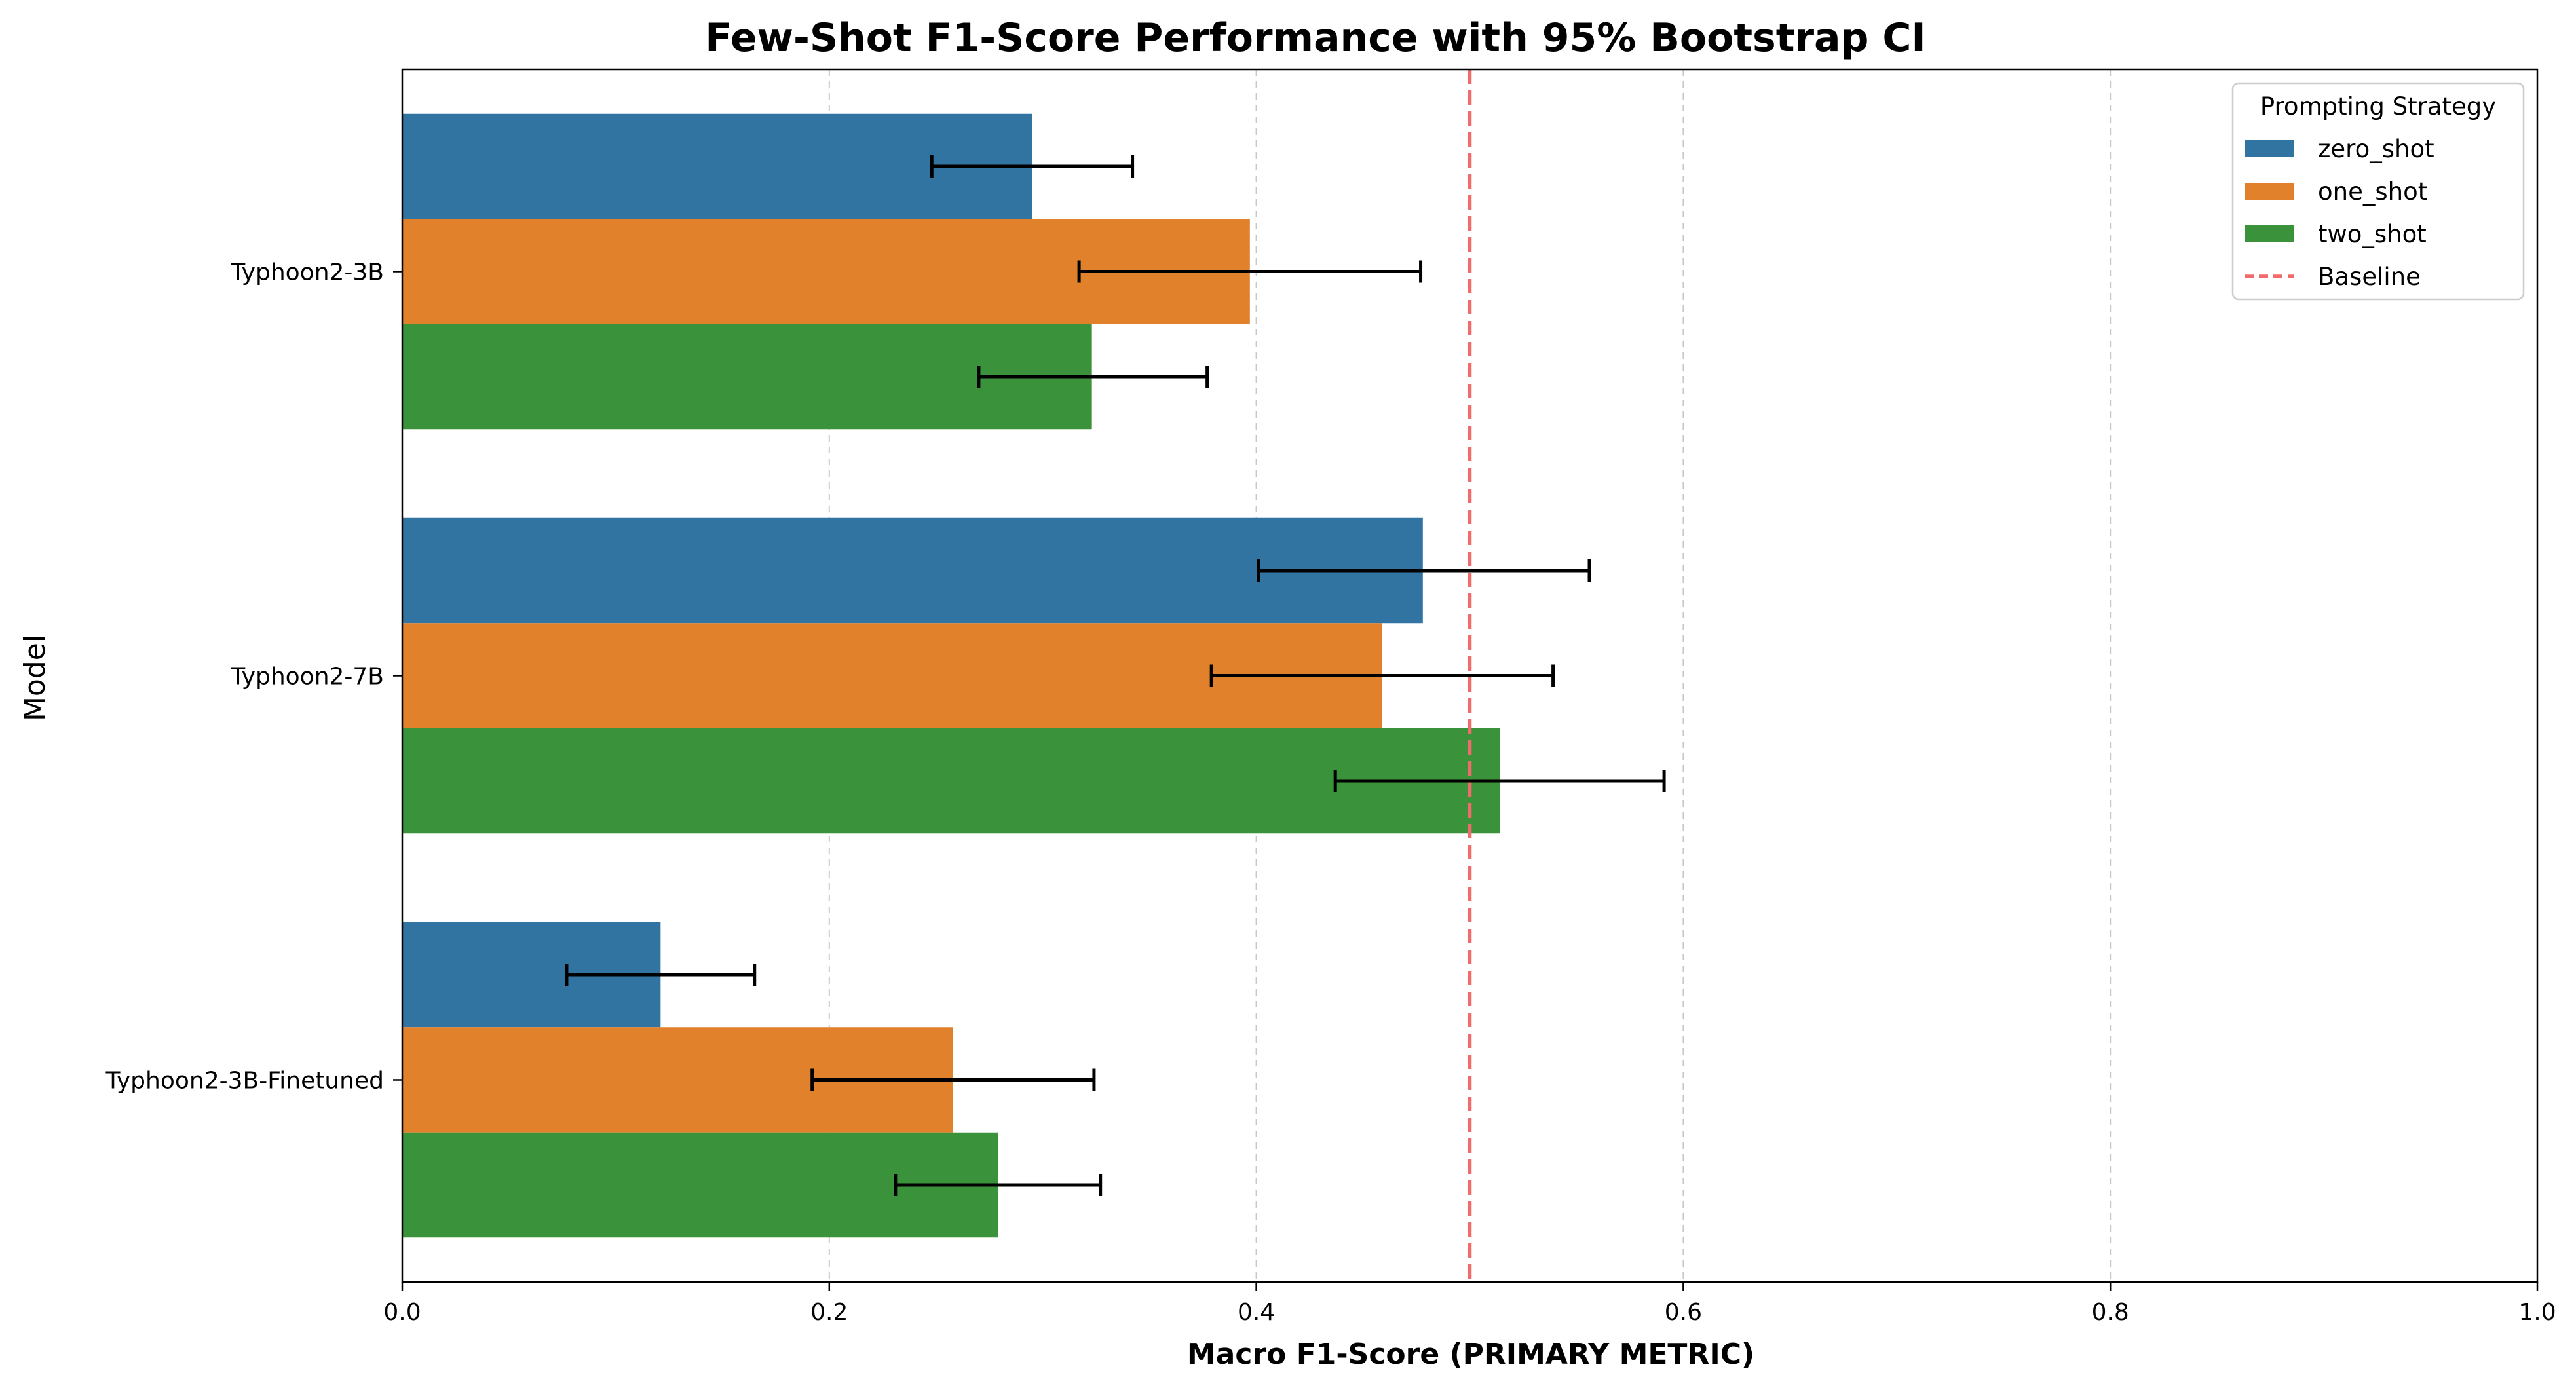 This screenshot has height=1392, width=2576. I want to click on bar-typhoon2-7b-zero-shot, so click(912, 570).